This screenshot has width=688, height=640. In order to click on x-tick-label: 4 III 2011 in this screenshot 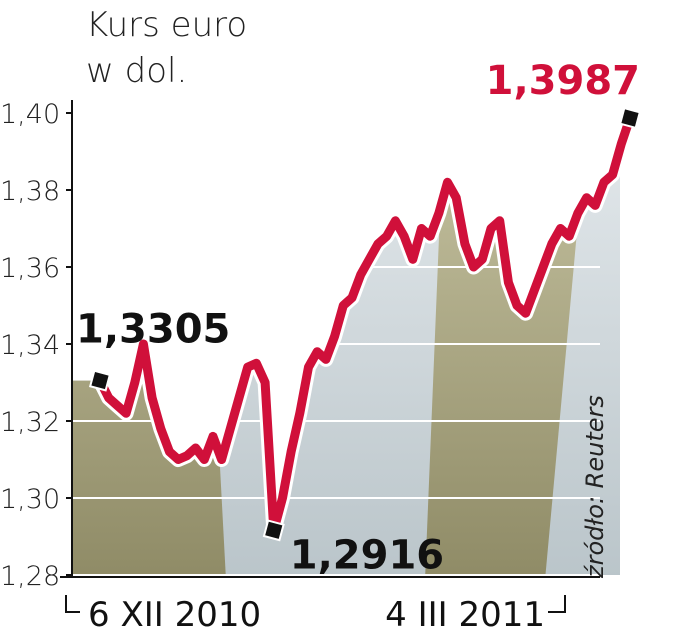, I will do `click(465, 615)`.